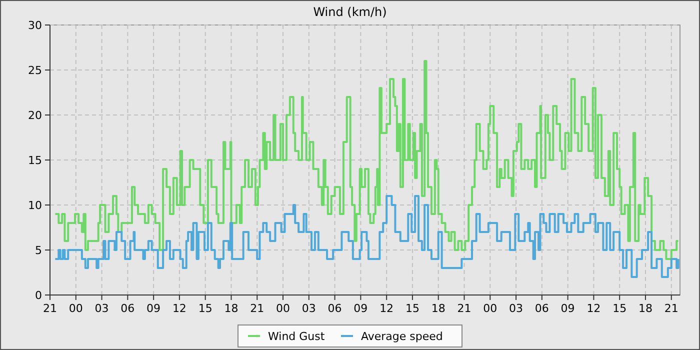 This screenshot has width=700, height=350. I want to click on legend-label: Average speed, so click(402, 336).